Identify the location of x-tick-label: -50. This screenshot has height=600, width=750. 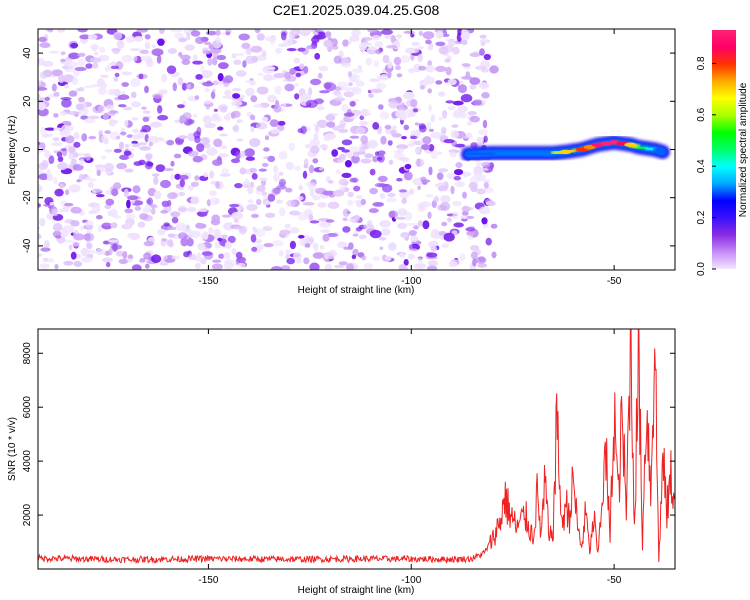
(614, 281).